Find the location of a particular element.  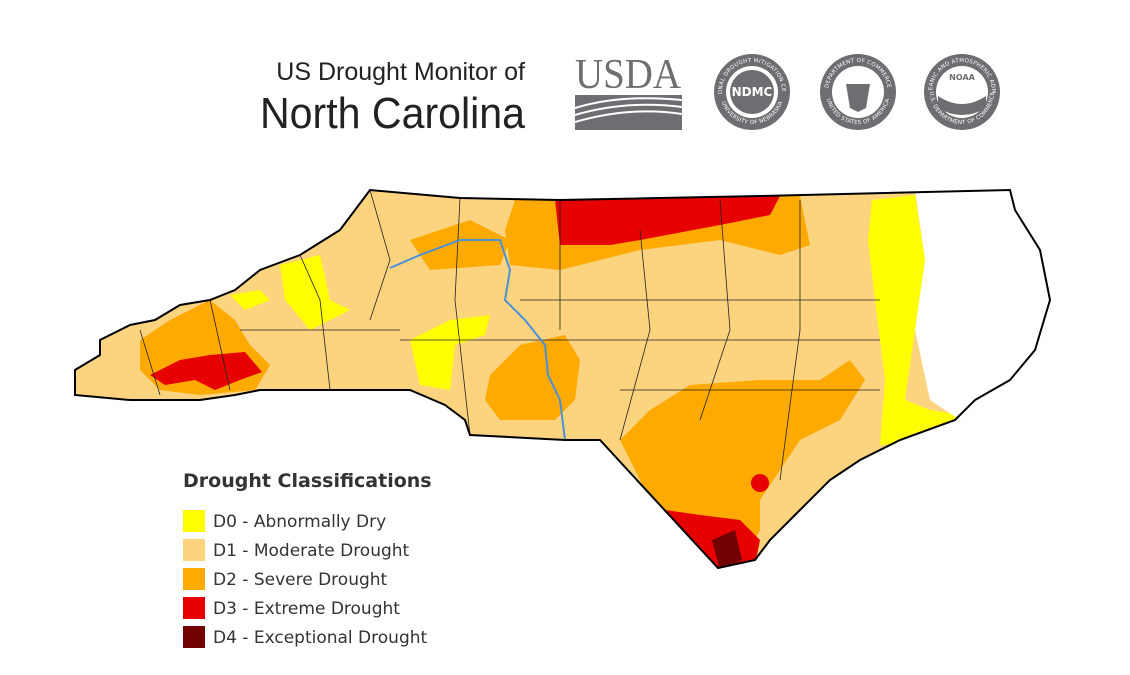

legend-title: Drought Classifications is located at coordinates (307, 481).